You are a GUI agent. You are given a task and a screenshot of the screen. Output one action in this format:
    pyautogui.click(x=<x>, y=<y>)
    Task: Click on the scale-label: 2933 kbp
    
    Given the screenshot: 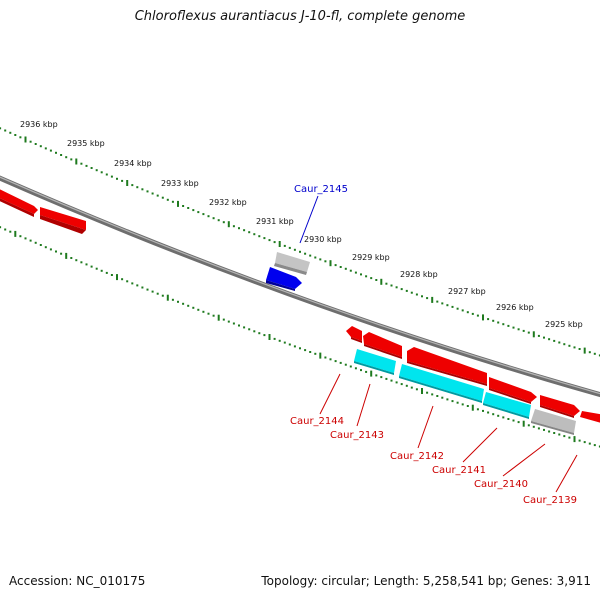 What is the action you would take?
    pyautogui.click(x=180, y=183)
    